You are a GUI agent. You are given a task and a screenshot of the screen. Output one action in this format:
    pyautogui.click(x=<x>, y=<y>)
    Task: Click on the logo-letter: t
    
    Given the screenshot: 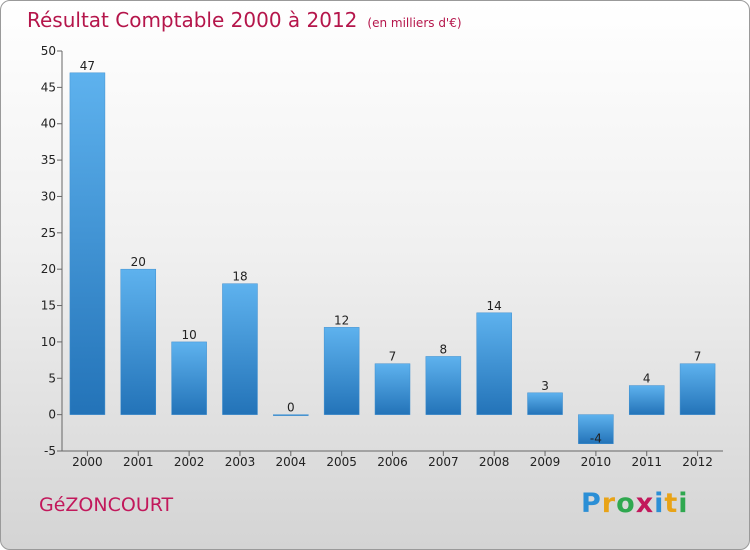 What is the action you would take?
    pyautogui.click(x=671, y=503)
    